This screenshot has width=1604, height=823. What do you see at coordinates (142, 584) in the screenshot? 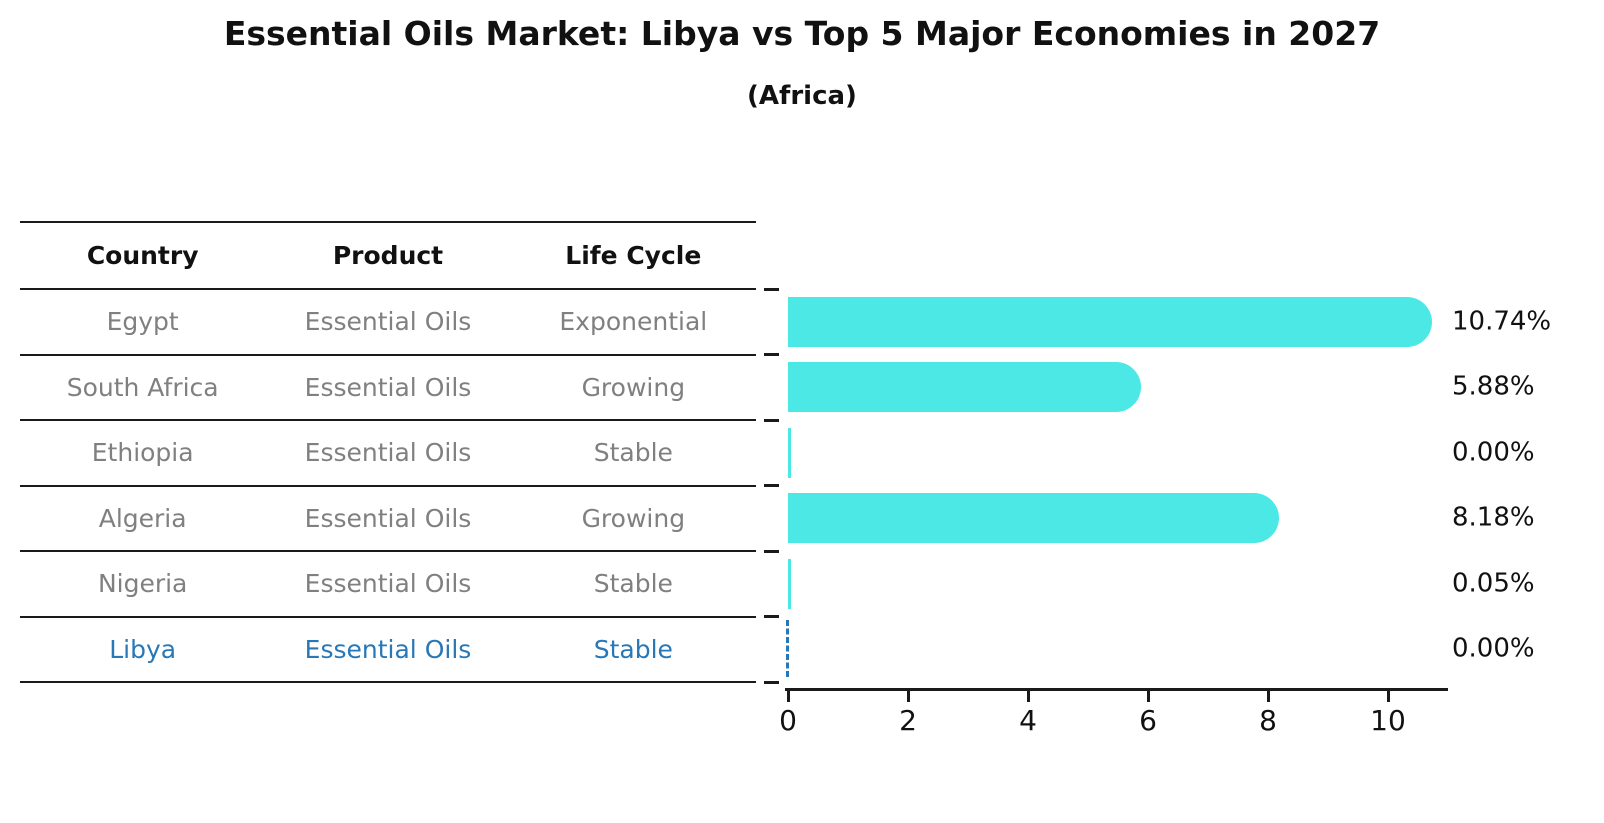
I see `cell-country: Nigeria` at bounding box center [142, 584].